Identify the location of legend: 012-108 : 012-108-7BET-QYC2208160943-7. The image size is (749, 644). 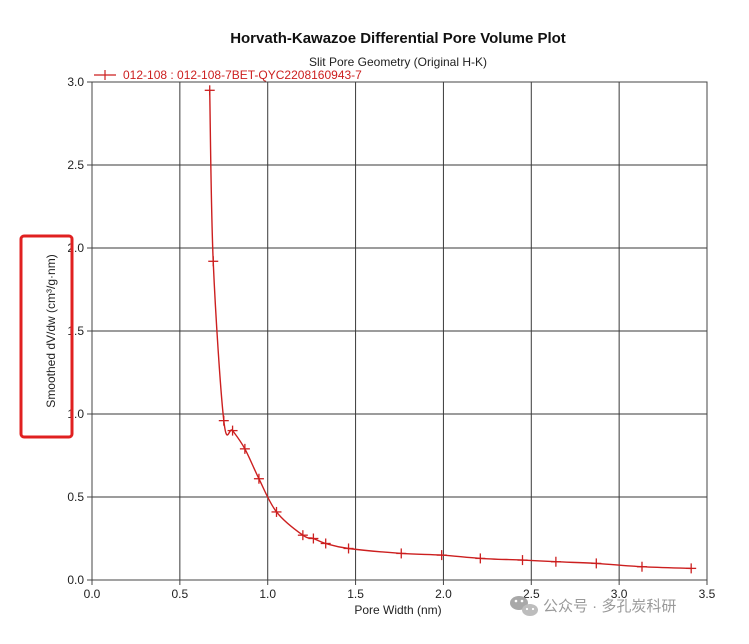
(228, 75).